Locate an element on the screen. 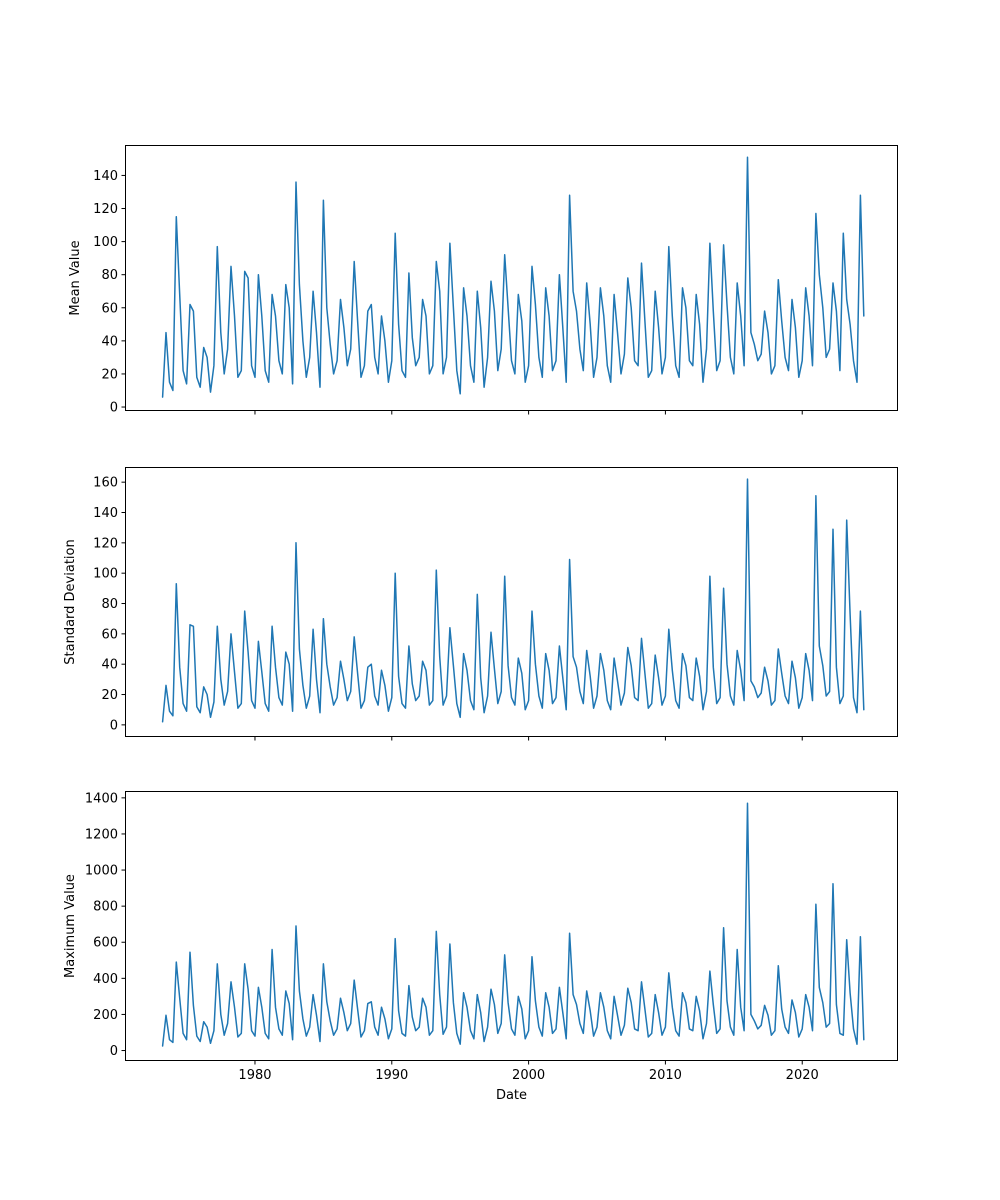 The width and height of the screenshot is (1000, 1200). x-axis-label: Date is located at coordinates (511, 1095).